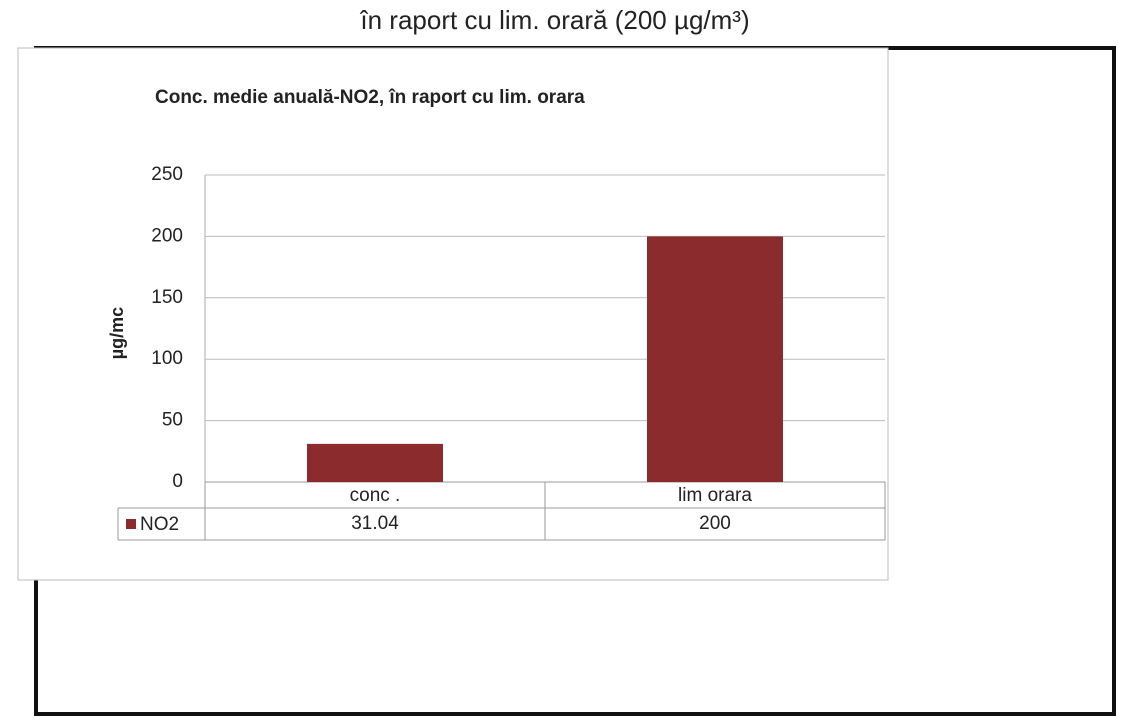 The image size is (1126, 721). I want to click on y-tick-label: 250, so click(167, 174).